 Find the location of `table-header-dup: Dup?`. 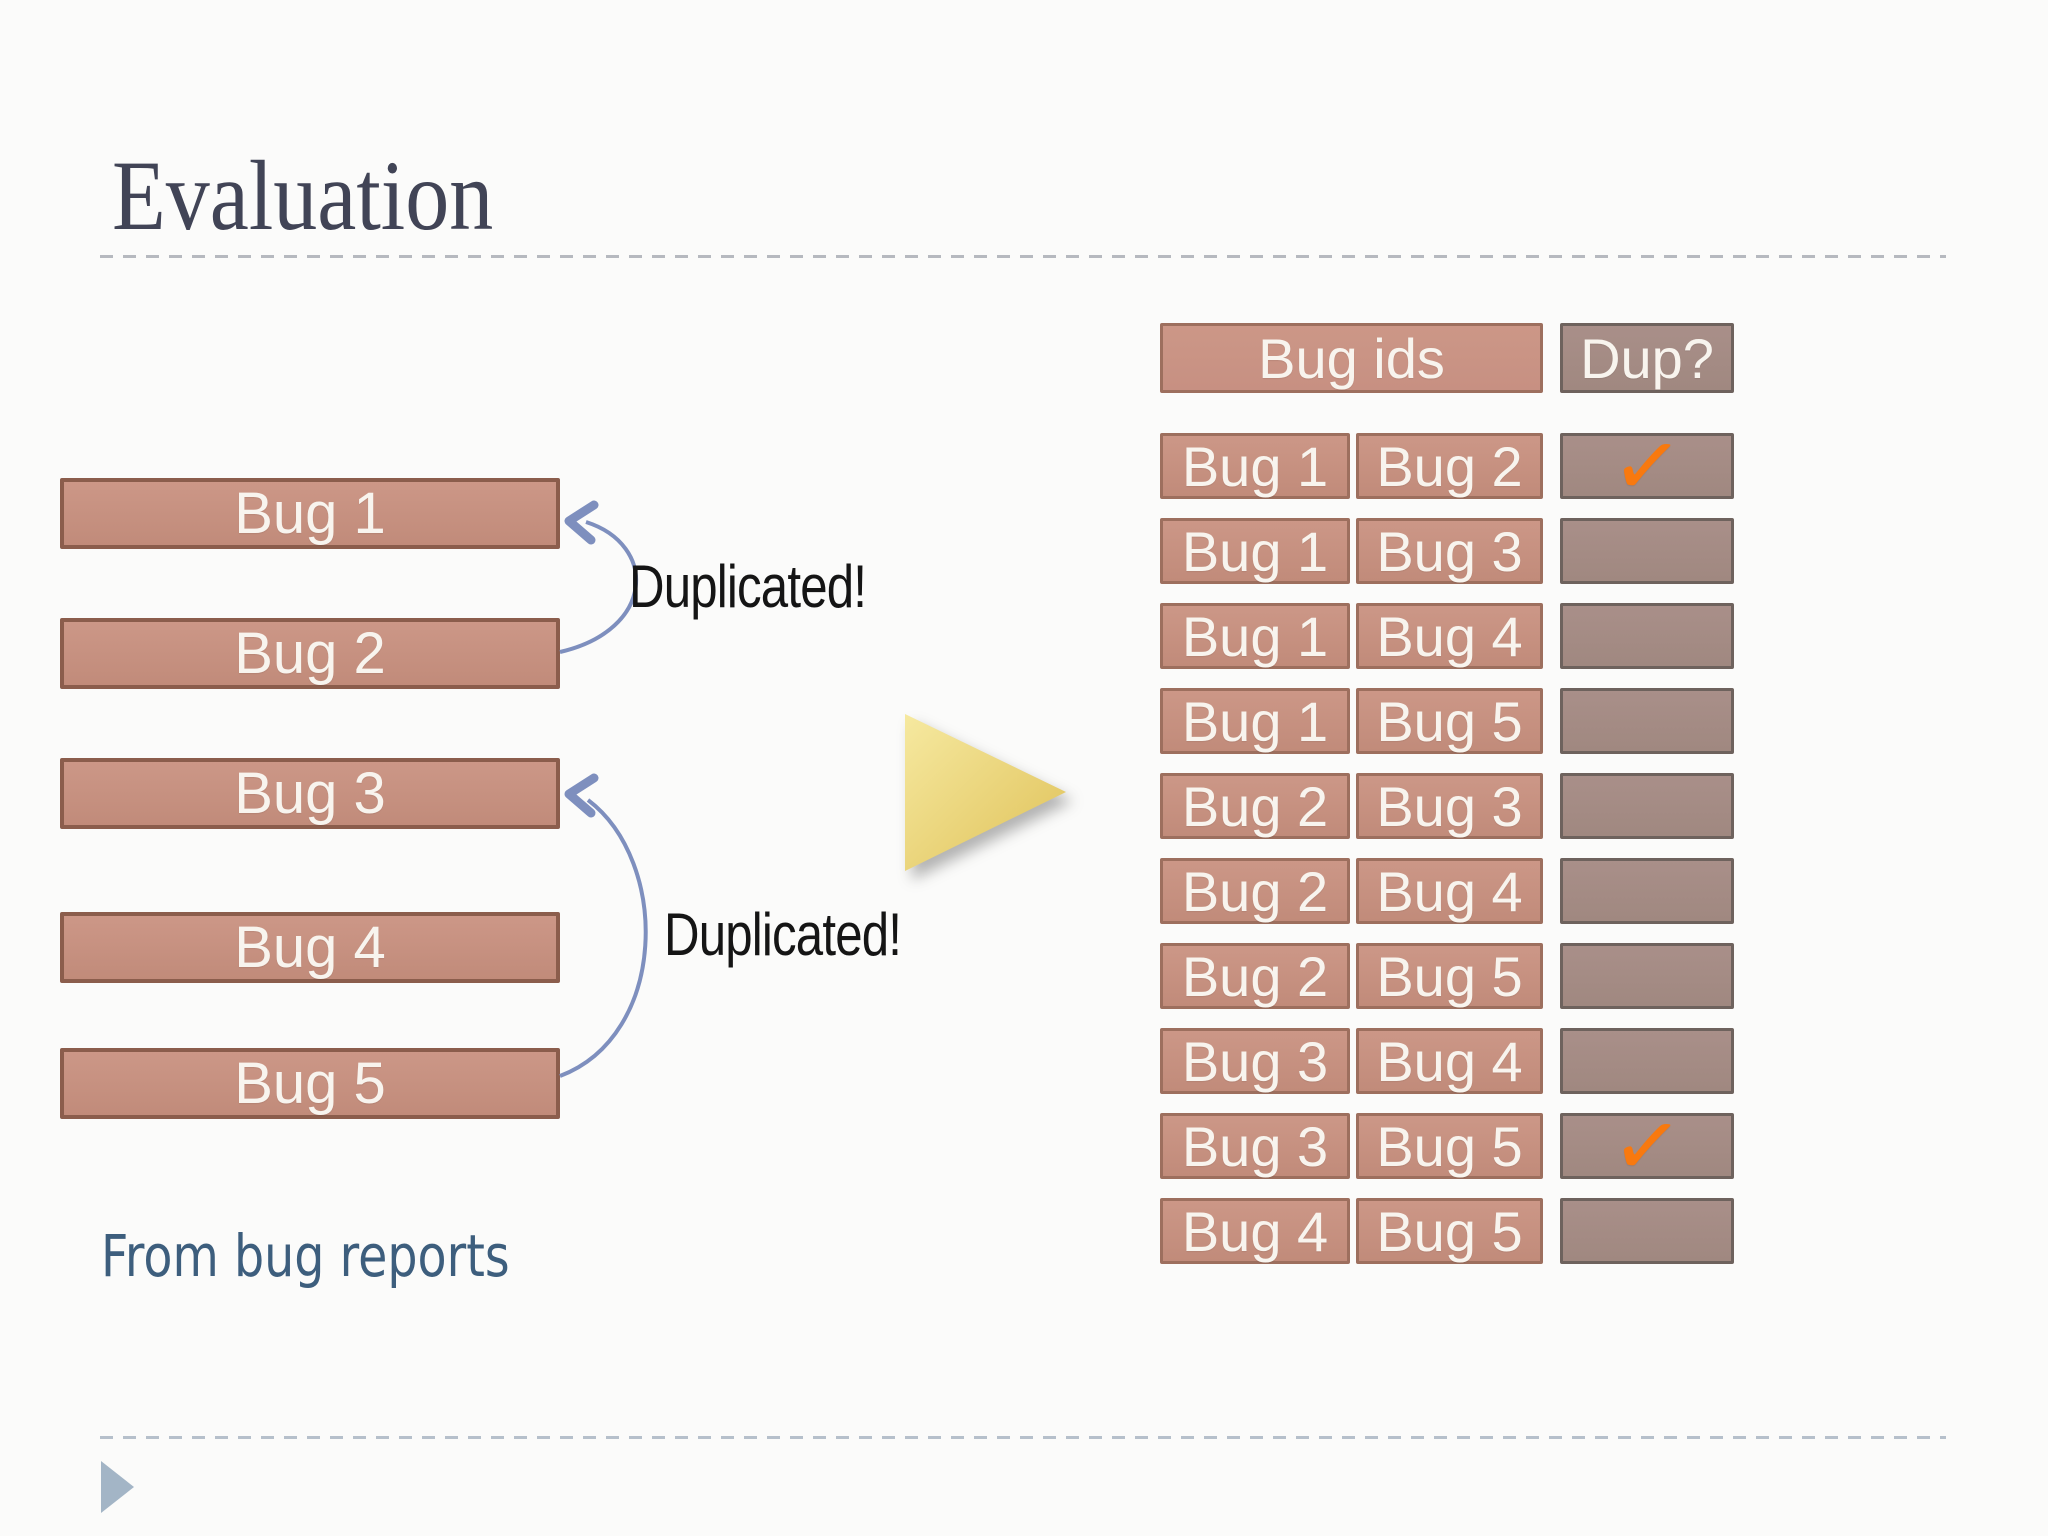

table-header-dup: Dup? is located at coordinates (1647, 358).